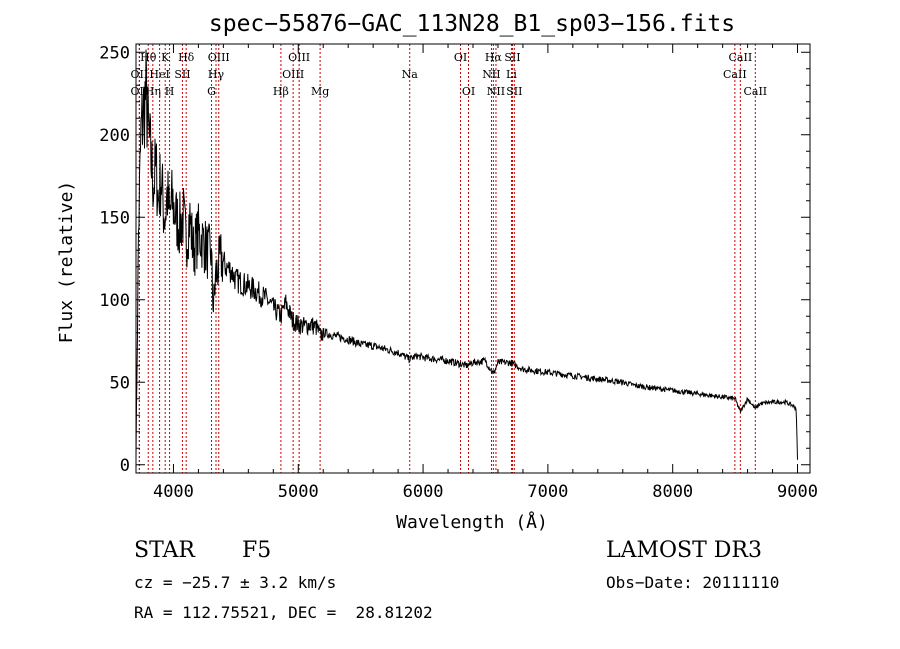 The image size is (900, 649). Describe the element at coordinates (283, 612) in the screenshot. I see `coordinates: RA = 112.75521, DEC = 28.81202` at that location.